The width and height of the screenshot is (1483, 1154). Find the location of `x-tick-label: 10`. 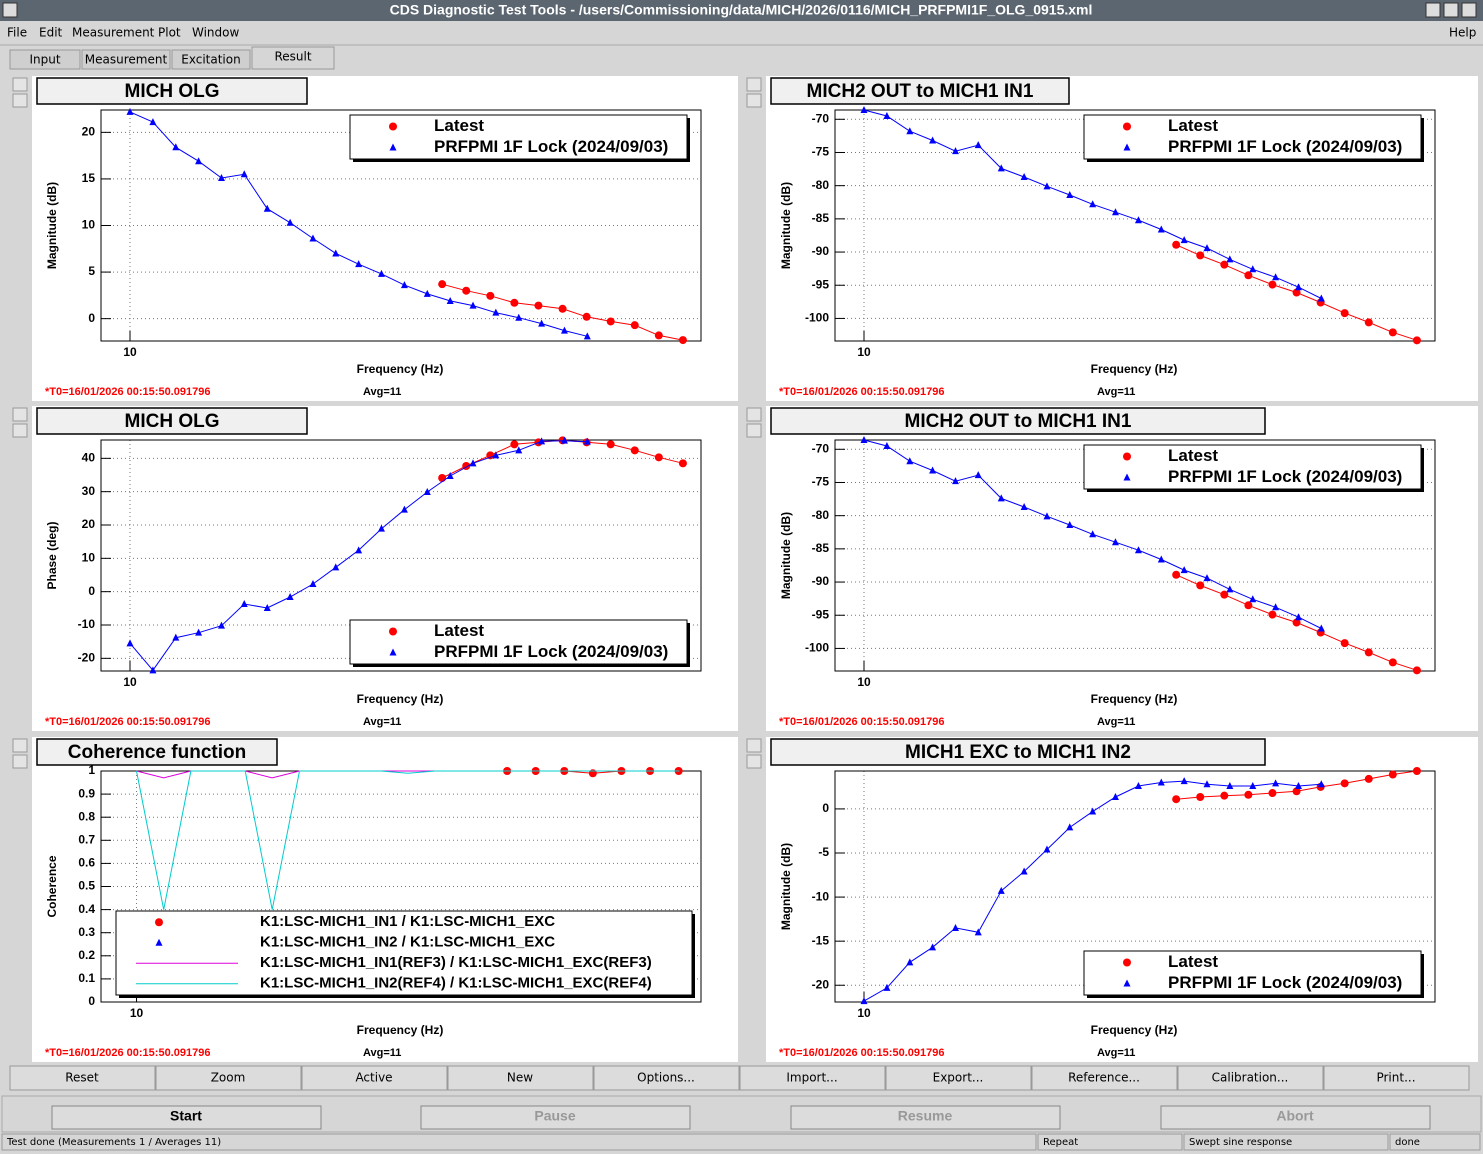

x-tick-label: 10 is located at coordinates (130, 352).